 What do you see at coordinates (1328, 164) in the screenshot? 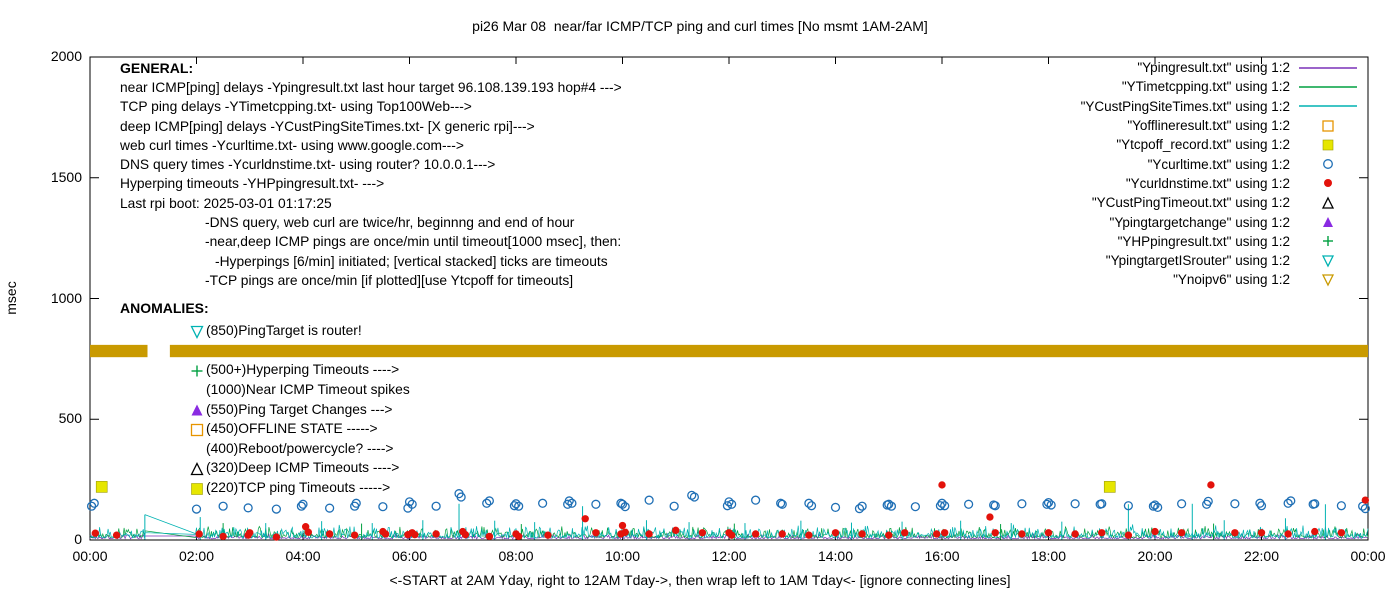
I see `legend-circle-open-icon` at bounding box center [1328, 164].